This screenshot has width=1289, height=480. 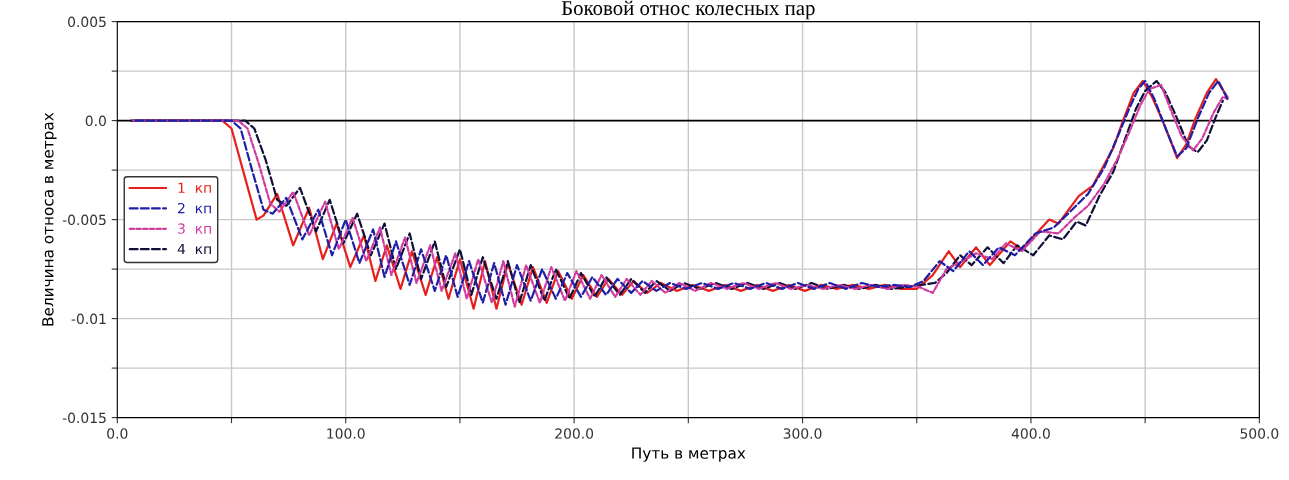 What do you see at coordinates (194, 208) in the screenshot?
I see `legend-label: 2 кп` at bounding box center [194, 208].